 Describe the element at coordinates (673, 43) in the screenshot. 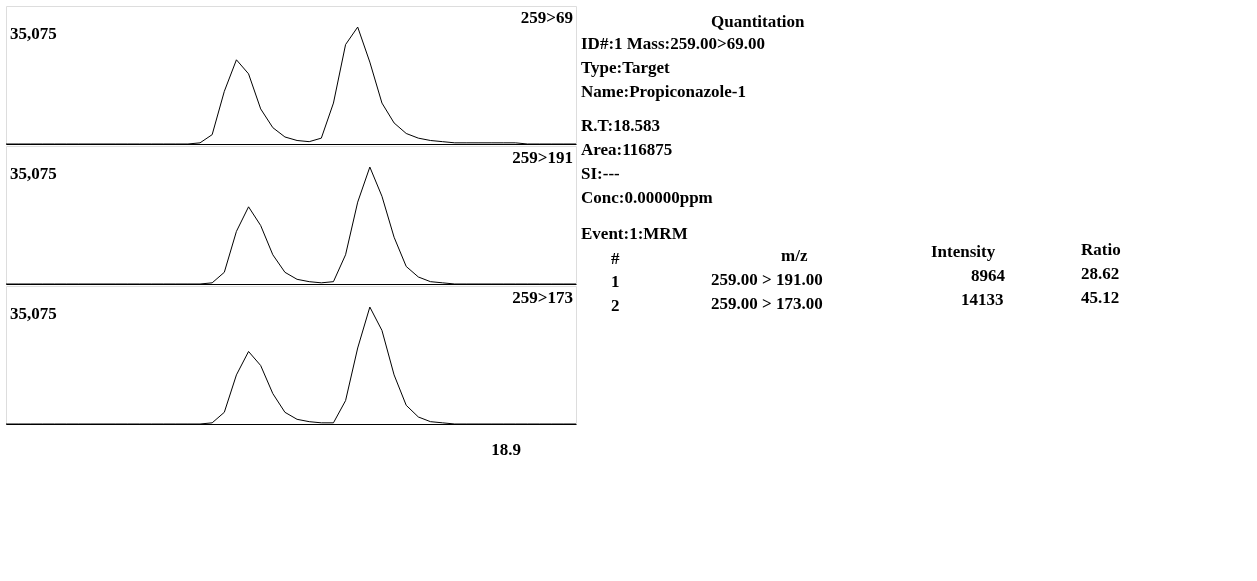

I see `text: ID#:1 Mass:259.00>69.00` at that location.